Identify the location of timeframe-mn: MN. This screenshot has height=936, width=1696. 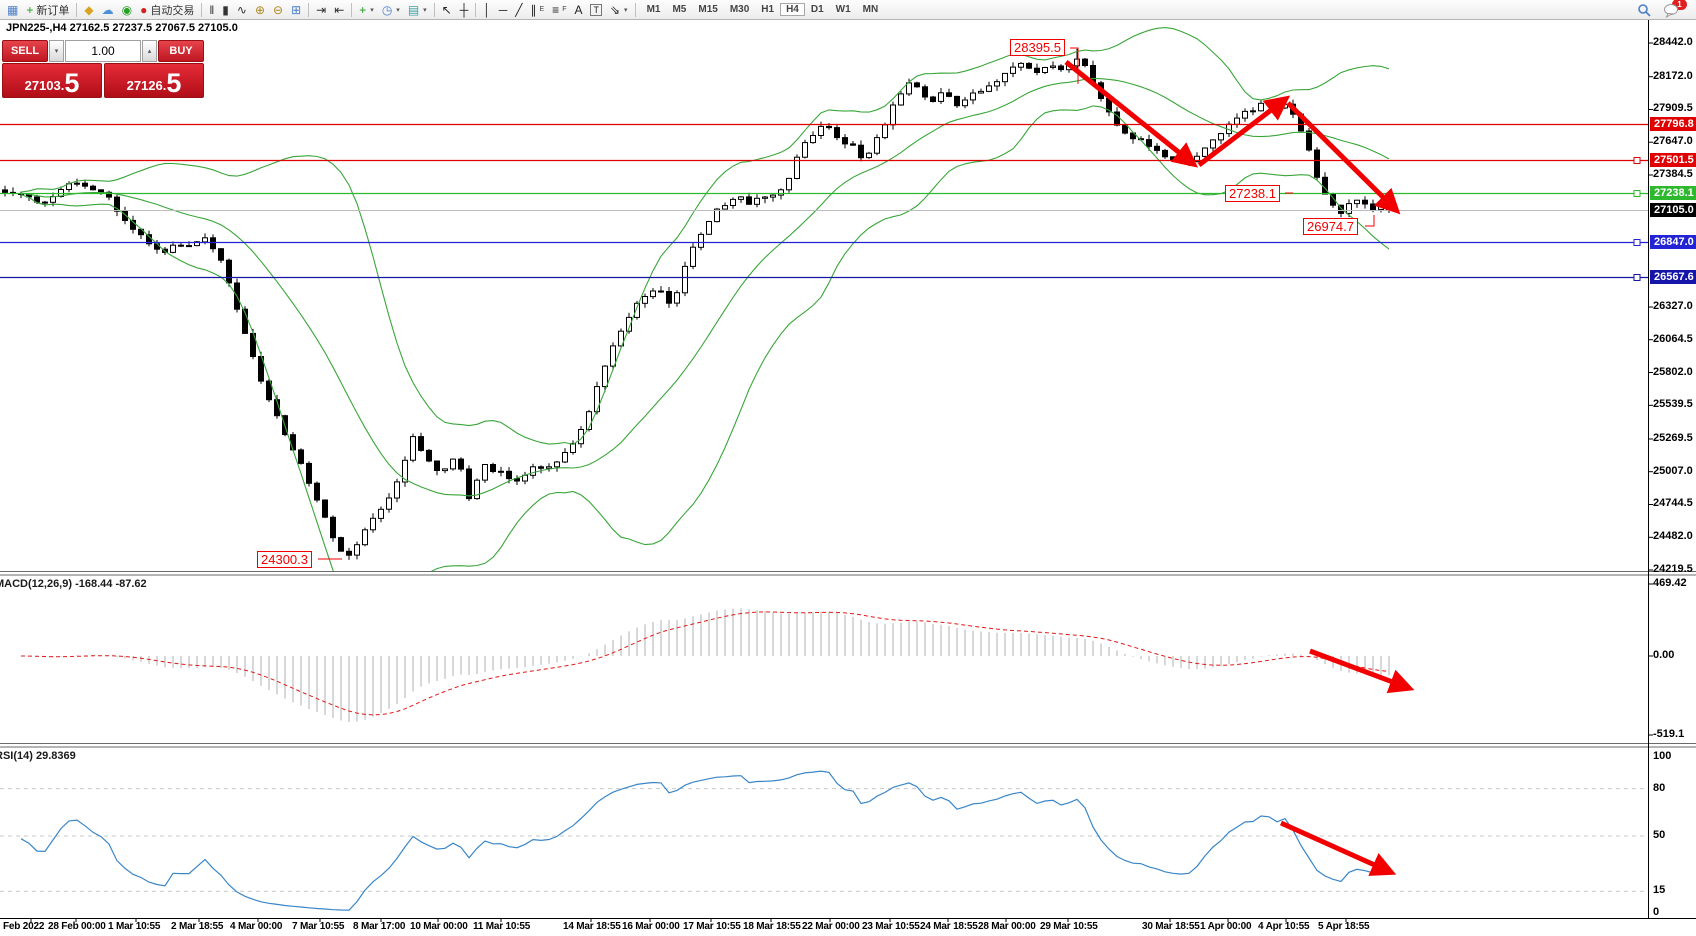
(870, 9).